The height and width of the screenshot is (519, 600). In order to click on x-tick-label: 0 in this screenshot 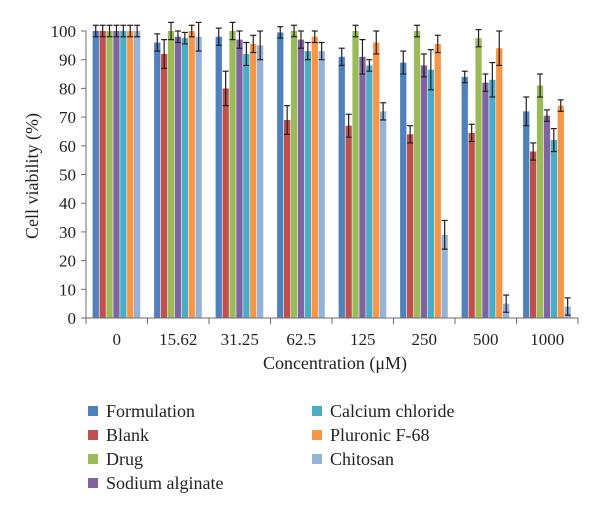, I will do `click(117, 339)`.